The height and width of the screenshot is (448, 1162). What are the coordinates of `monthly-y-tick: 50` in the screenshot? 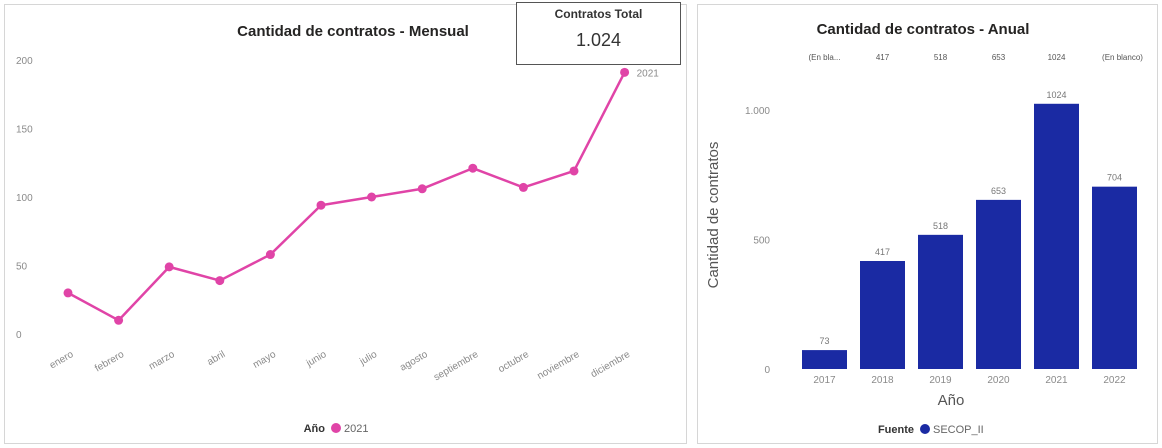 It's located at (22, 267).